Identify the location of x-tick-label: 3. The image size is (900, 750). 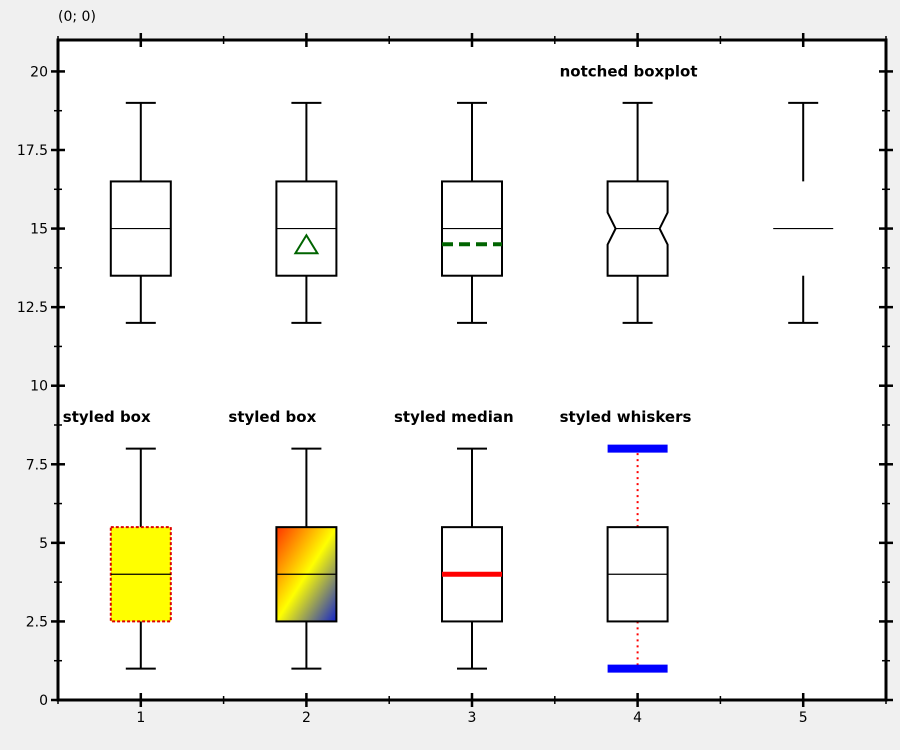
(472, 718).